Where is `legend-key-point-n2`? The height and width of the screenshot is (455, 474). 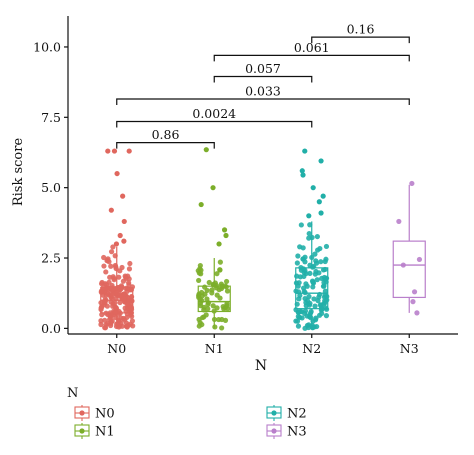 legend-key-point-n2 is located at coordinates (274, 413).